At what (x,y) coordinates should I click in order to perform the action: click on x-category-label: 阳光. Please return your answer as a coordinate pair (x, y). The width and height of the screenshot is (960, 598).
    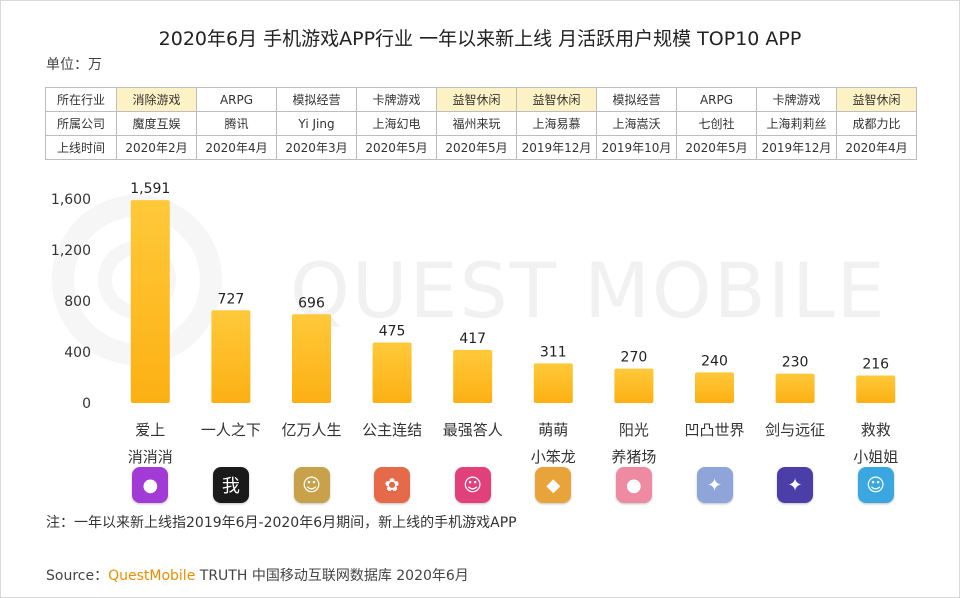
    Looking at the image, I should click on (634, 430).